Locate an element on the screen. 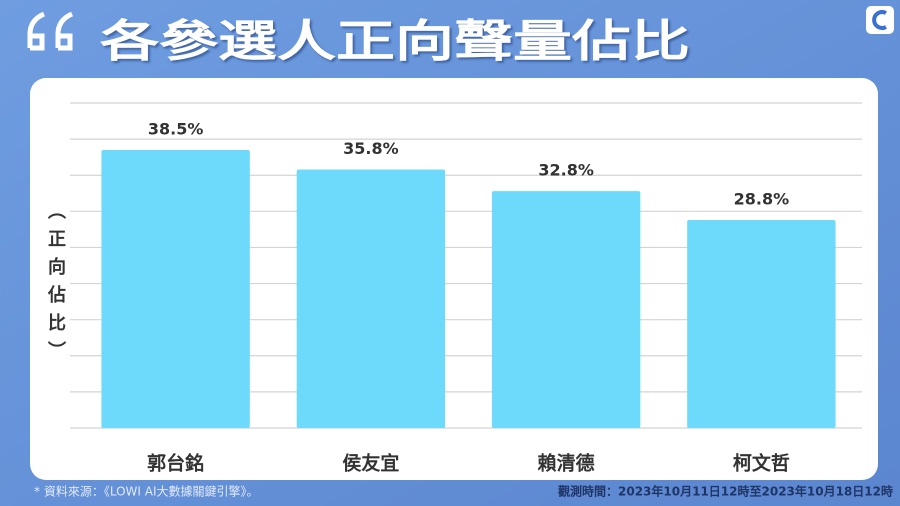 The image size is (900, 506). source-note: * 資料來源：《LOWI AI大數據關鍵引擎》。 is located at coordinates (146, 491).